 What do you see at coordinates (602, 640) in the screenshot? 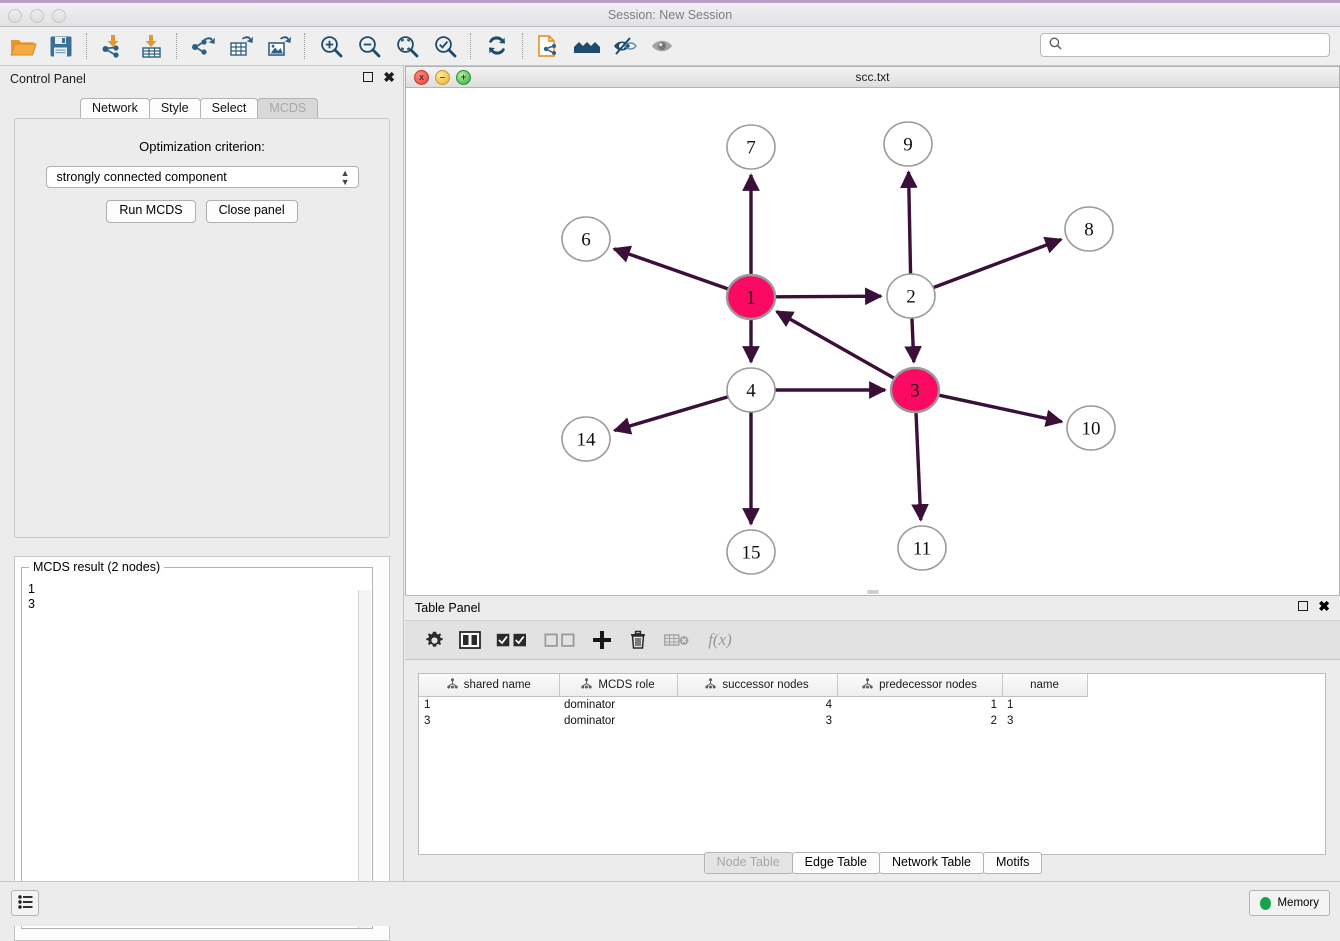
I see `add-column-icon` at bounding box center [602, 640].